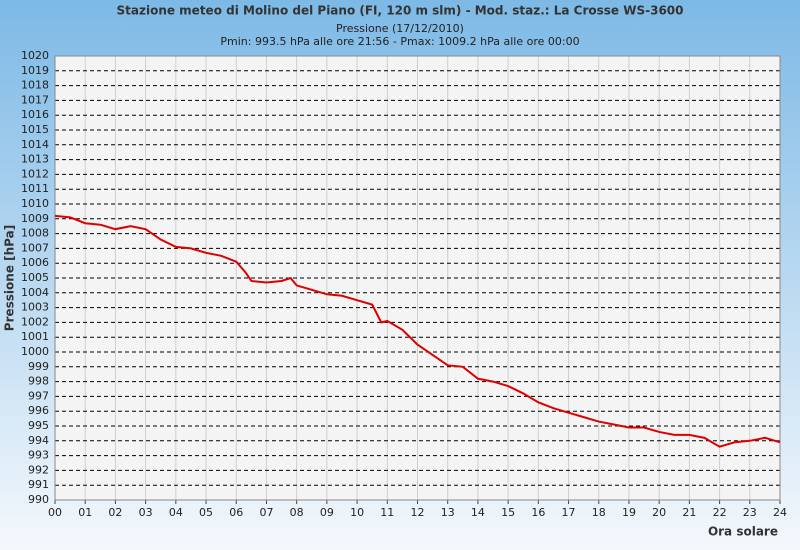  I want to click on y-tick-label: 994, so click(38, 440).